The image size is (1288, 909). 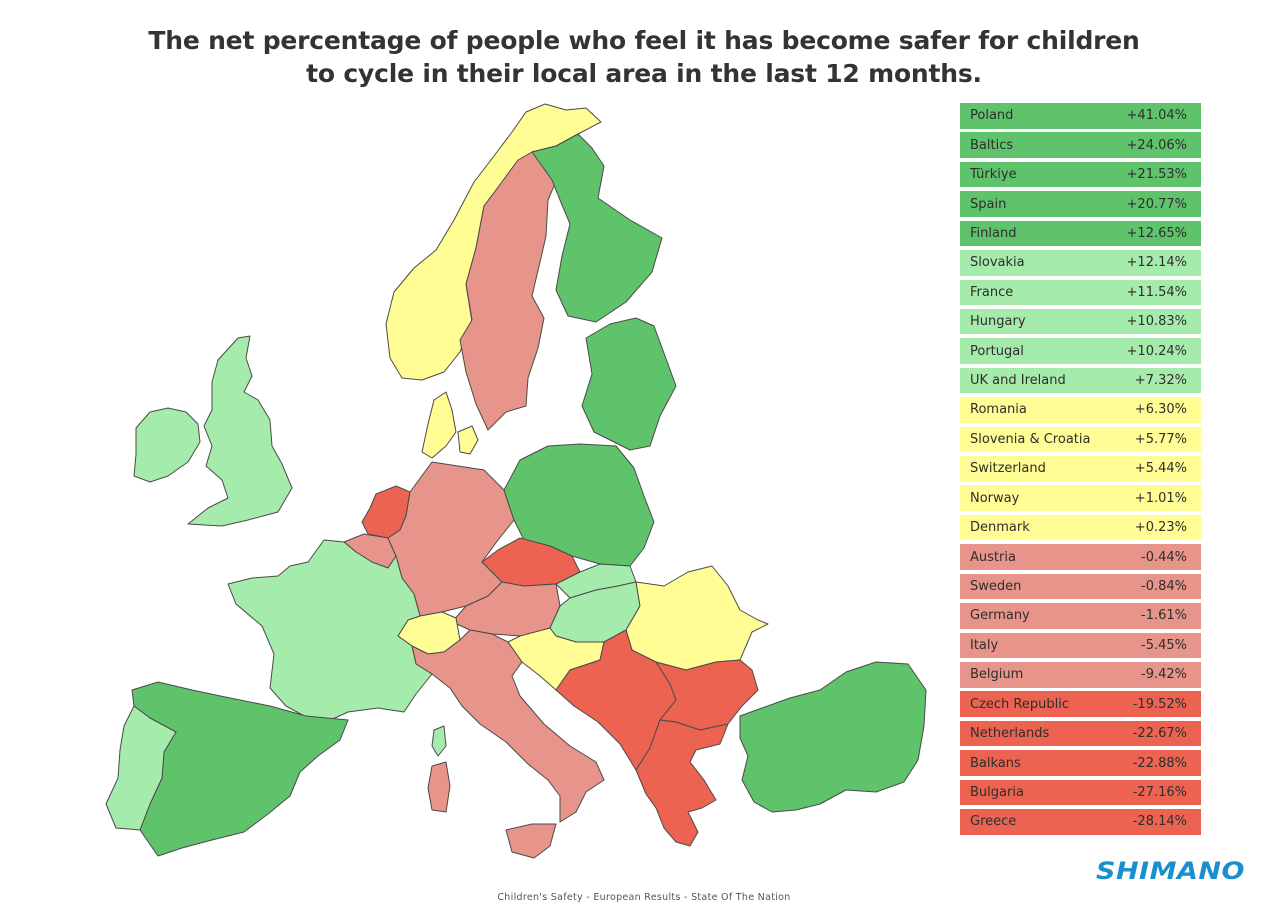 What do you see at coordinates (1160, 439) in the screenshot?
I see `legend-region-value: +5.77%` at bounding box center [1160, 439].